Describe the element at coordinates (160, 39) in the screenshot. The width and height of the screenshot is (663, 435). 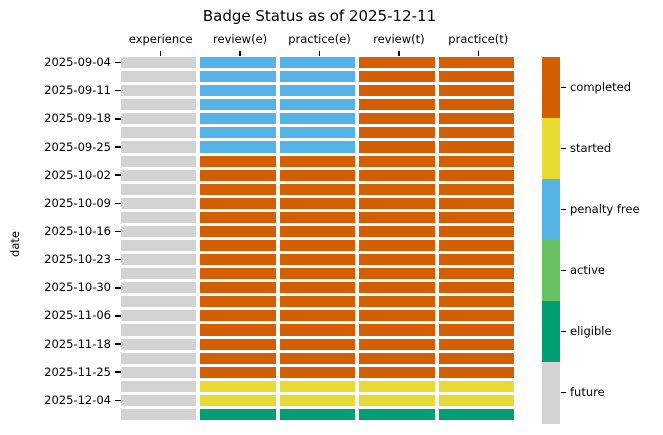
I see `column-header: experience` at that location.